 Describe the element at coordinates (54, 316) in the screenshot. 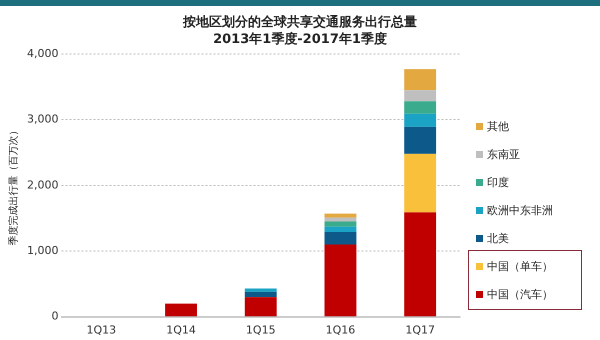

I see `y-tick-label: 0` at that location.